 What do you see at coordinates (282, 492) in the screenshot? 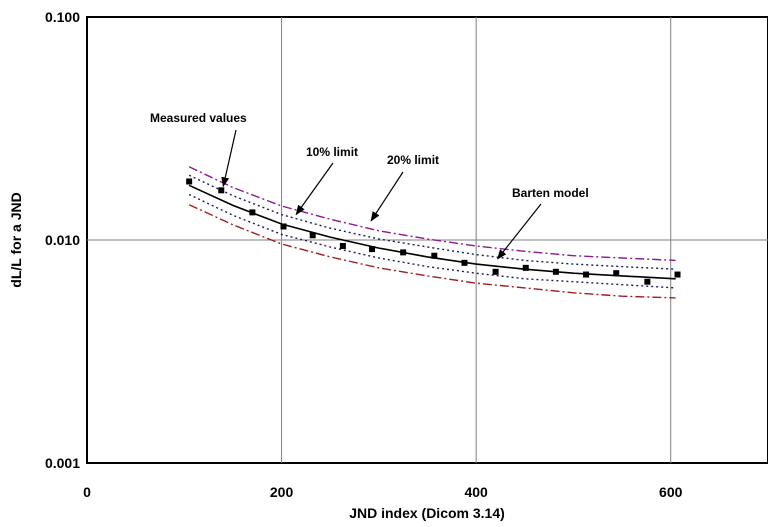
I see `x-tick-label: 200` at bounding box center [282, 492].